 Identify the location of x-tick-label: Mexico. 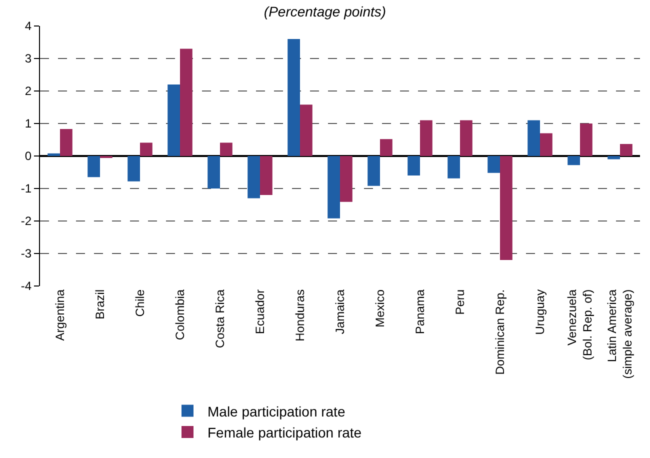
(379, 308).